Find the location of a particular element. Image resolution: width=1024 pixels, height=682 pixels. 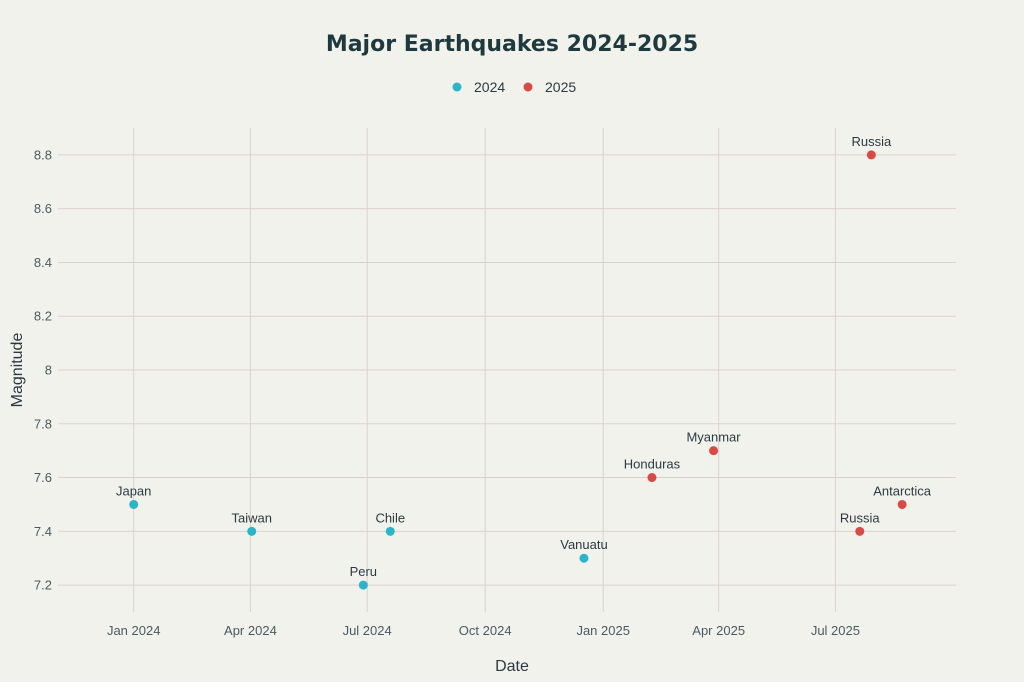

y-tick-label: 8.2 is located at coordinates (43, 316).